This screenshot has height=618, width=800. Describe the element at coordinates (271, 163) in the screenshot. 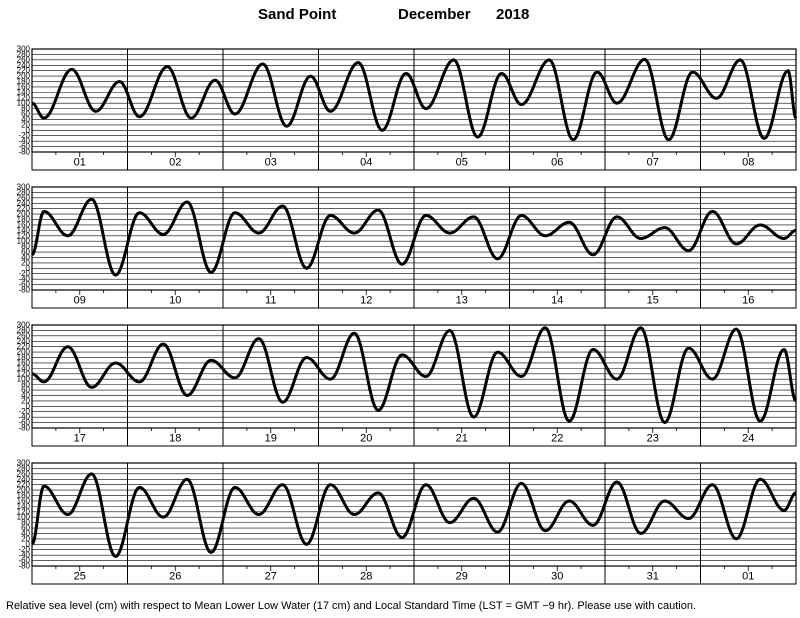

I see `day-label: 03` at that location.